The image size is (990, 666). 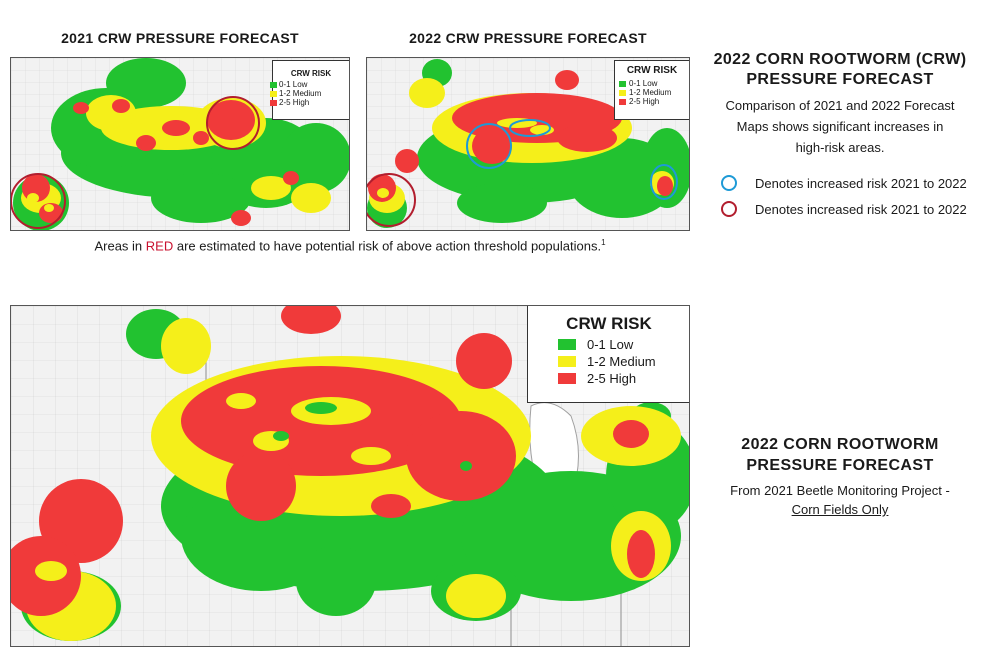 I want to click on map-2022-title: 2022 CRW PRESSURE FORECAST, so click(x=528, y=38).